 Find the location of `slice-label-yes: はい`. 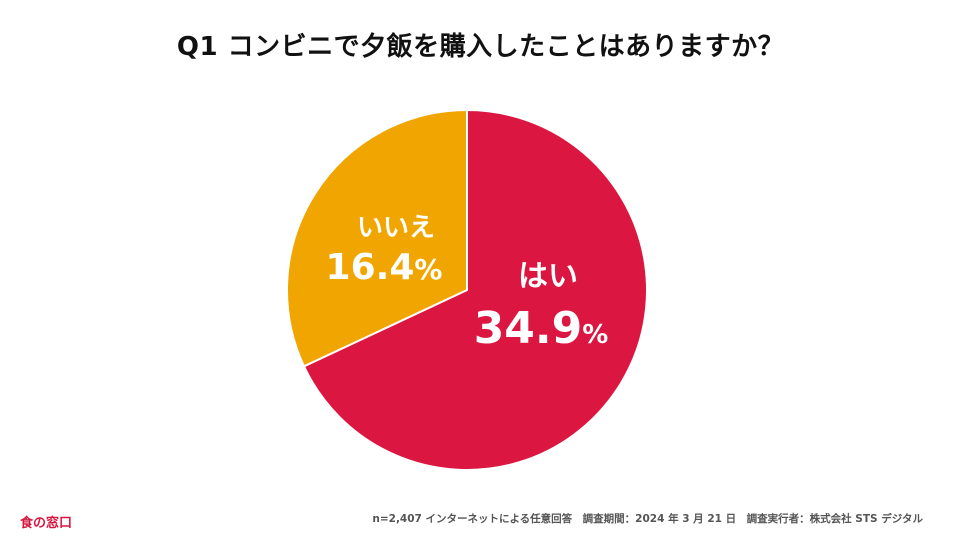

slice-label-yes: はい is located at coordinates (548, 276).